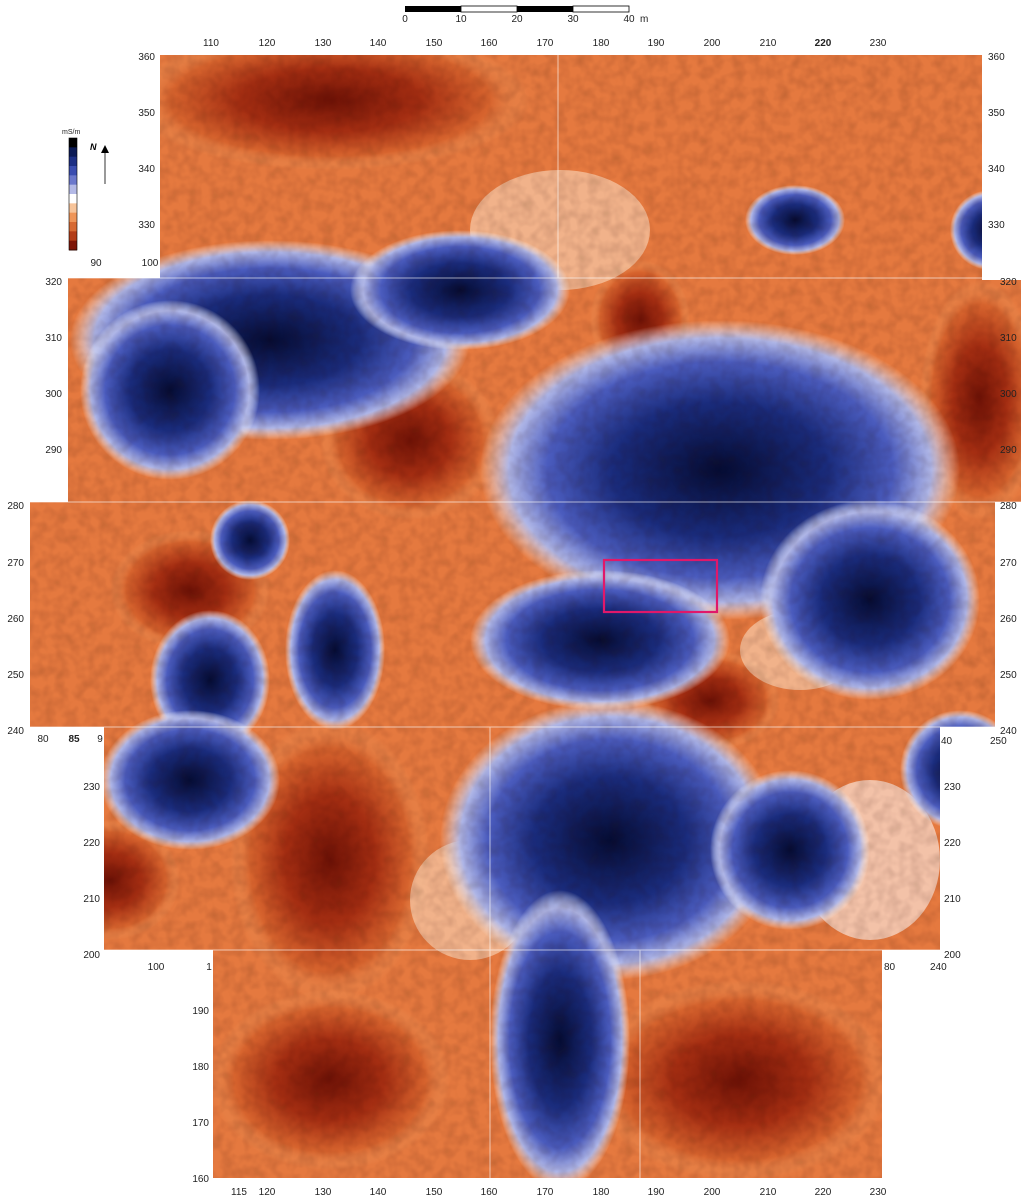 This screenshot has height=1200, width=1021. What do you see at coordinates (100, 739) in the screenshot?
I see `axis-label: 9` at bounding box center [100, 739].